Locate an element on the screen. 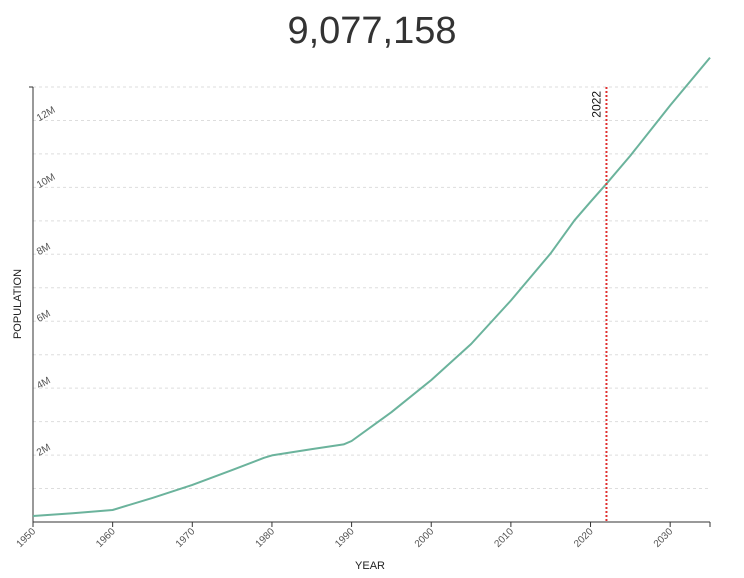 This screenshot has height=578, width=744. x-tick-label: 1970 is located at coordinates (186, 538).